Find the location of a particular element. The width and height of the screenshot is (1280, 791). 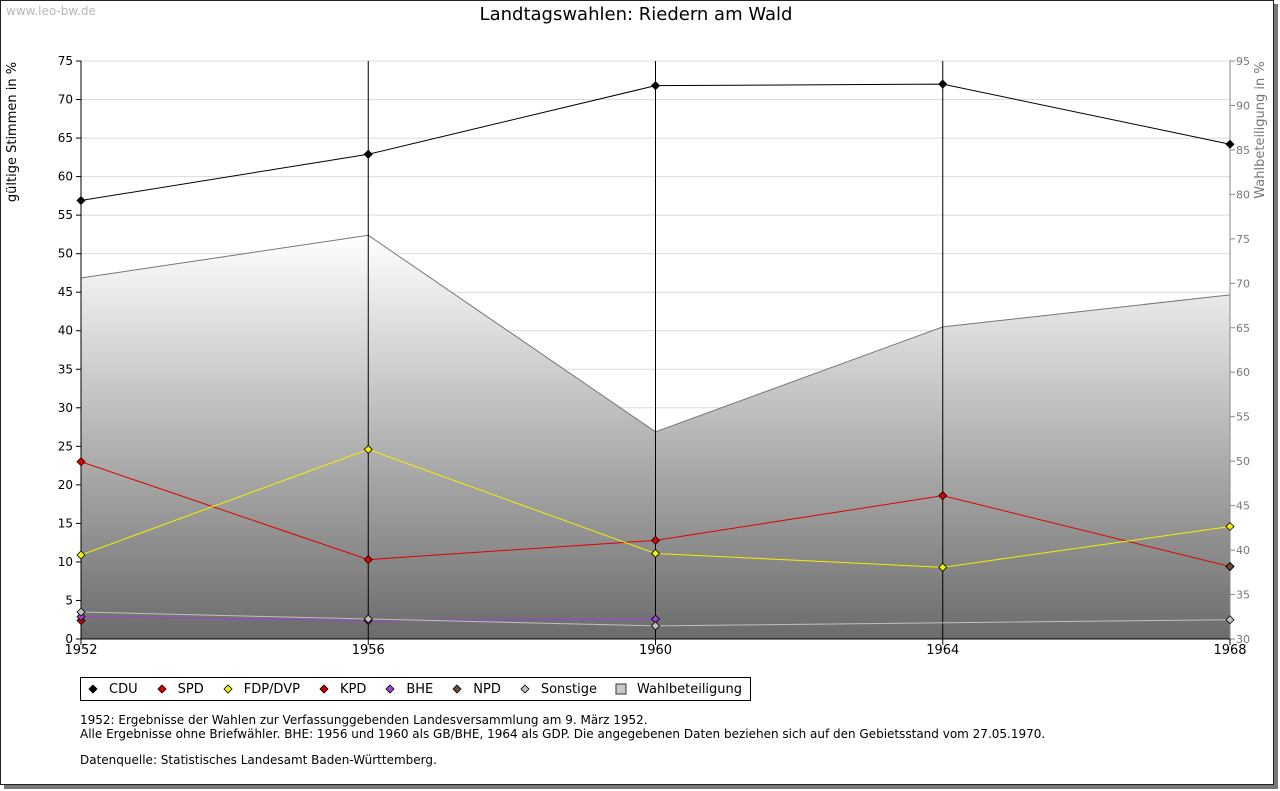

y-right-tick-label: 95 is located at coordinates (1243, 61).